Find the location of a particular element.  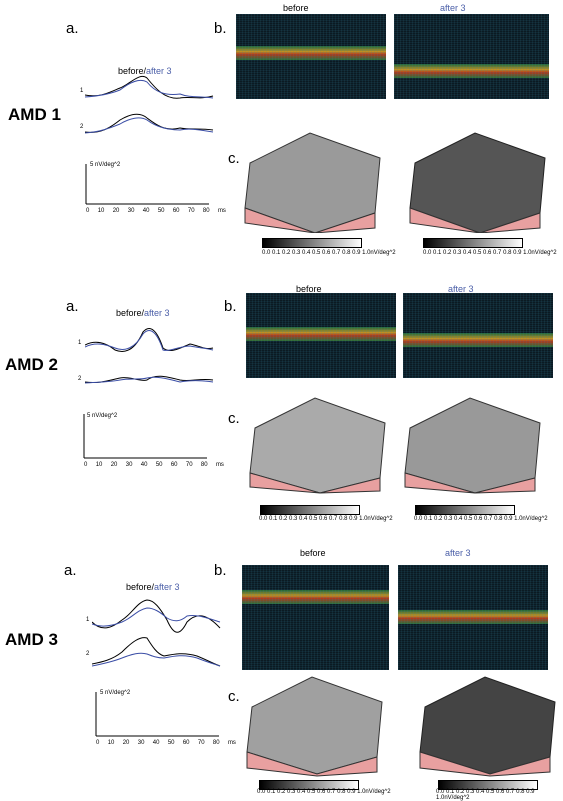

row-title: AMD 3 is located at coordinates (31, 639).